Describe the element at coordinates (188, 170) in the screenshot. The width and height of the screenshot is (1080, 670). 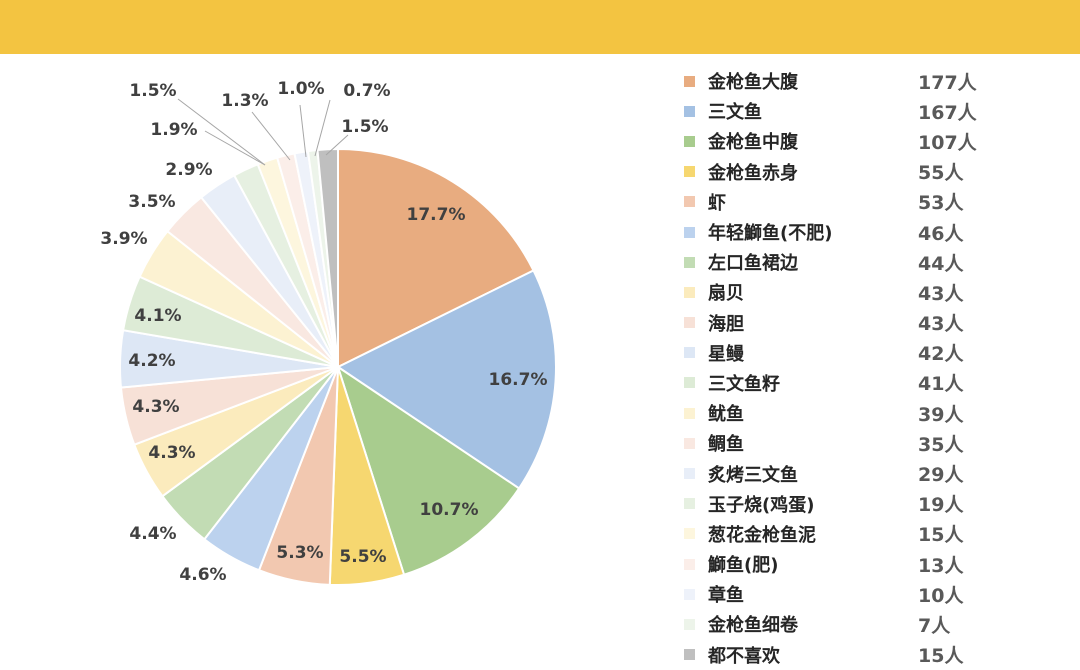
I see `percent-label: 2.9%` at that location.